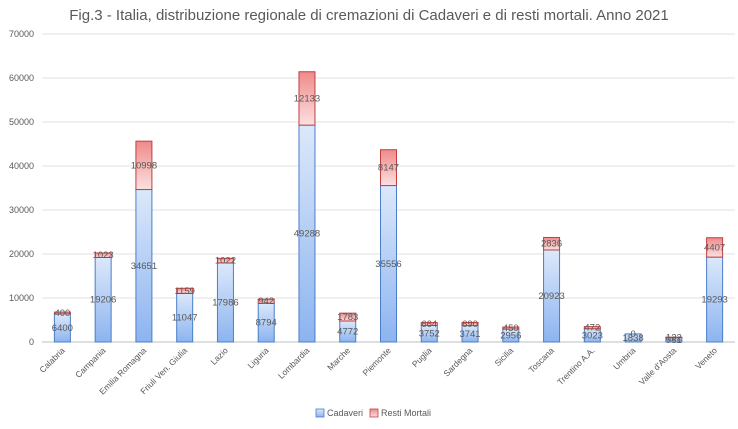  What do you see at coordinates (632, 334) in the screenshot?
I see `data-label-resti-mortali: 0` at bounding box center [632, 334].